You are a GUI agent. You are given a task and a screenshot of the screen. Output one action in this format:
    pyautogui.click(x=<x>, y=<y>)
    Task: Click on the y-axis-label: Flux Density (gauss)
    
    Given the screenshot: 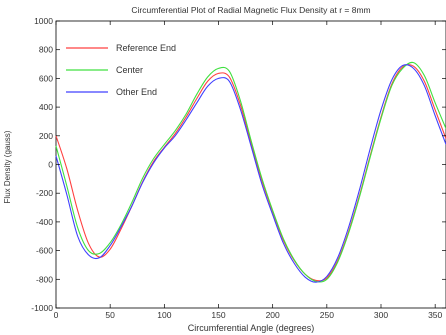 What is the action you would take?
    pyautogui.click(x=7, y=166)
    